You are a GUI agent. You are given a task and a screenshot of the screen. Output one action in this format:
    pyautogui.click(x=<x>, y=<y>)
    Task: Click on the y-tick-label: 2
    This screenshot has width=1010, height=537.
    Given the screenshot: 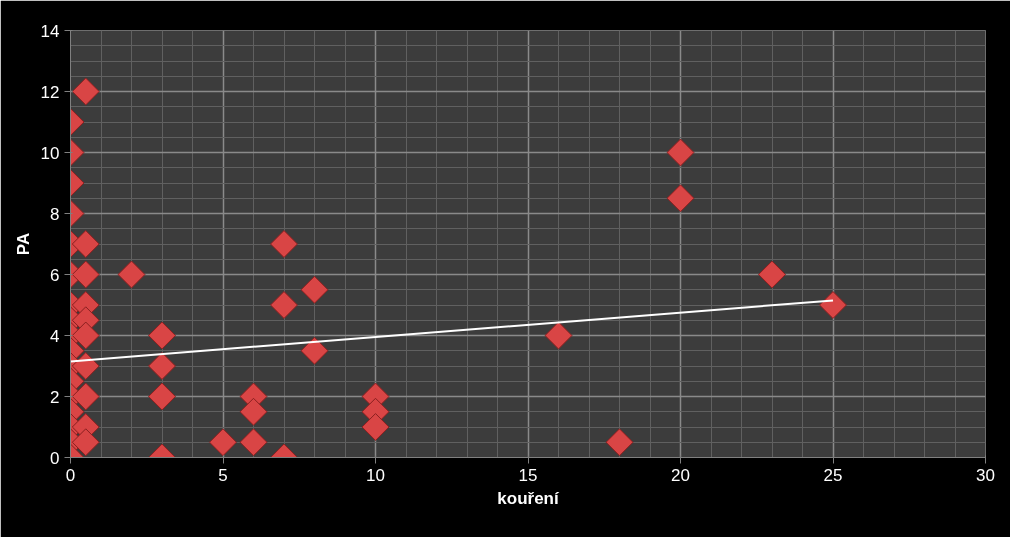 What is the action you would take?
    pyautogui.click(x=55, y=397)
    